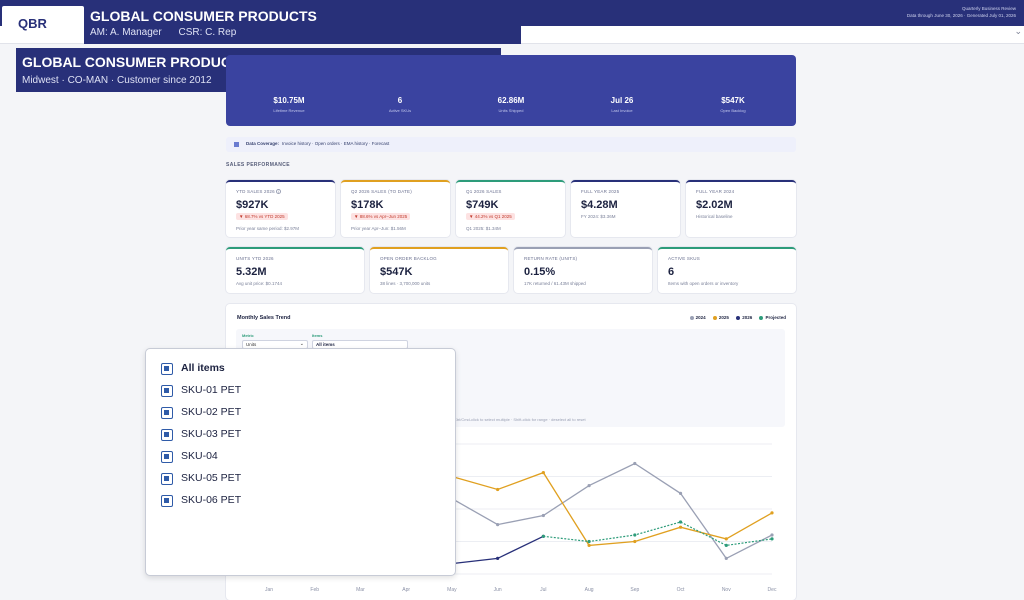  I want to click on legend-item-projected: Projected, so click(772, 317).